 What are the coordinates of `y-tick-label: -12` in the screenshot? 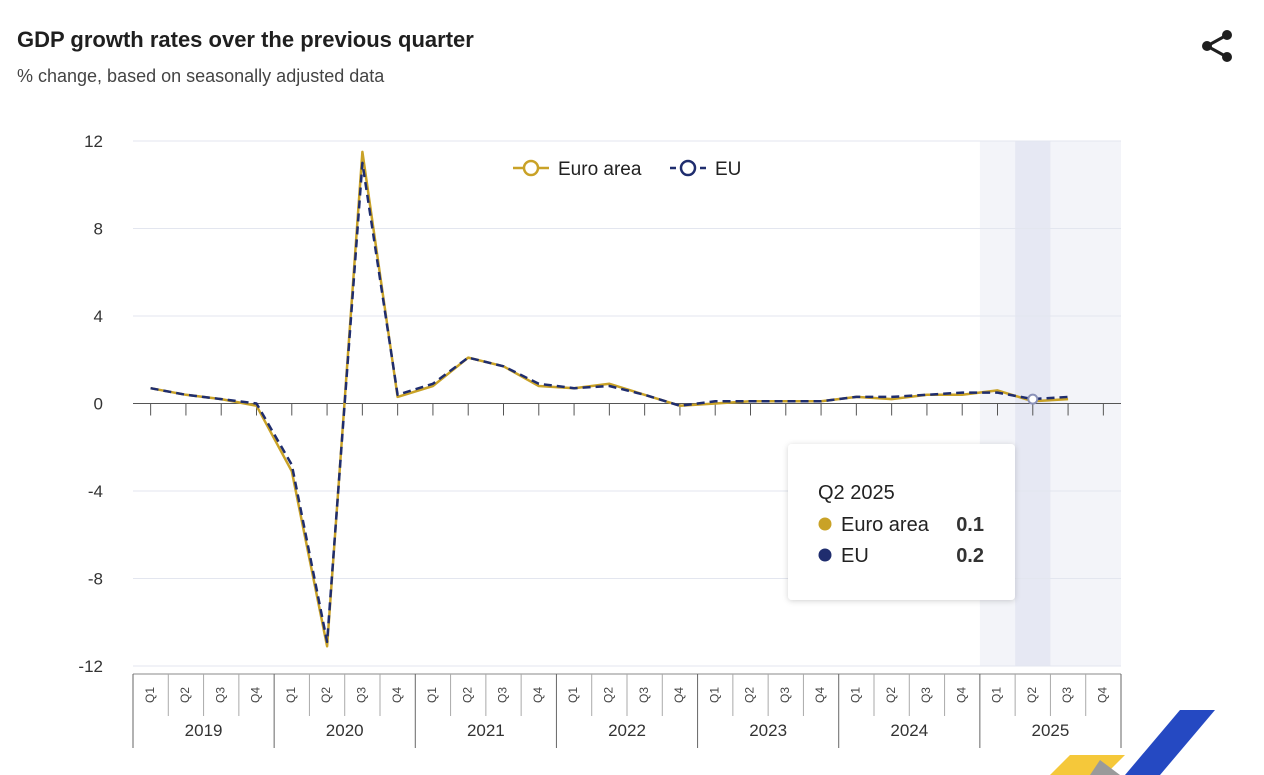 It's located at (90, 666).